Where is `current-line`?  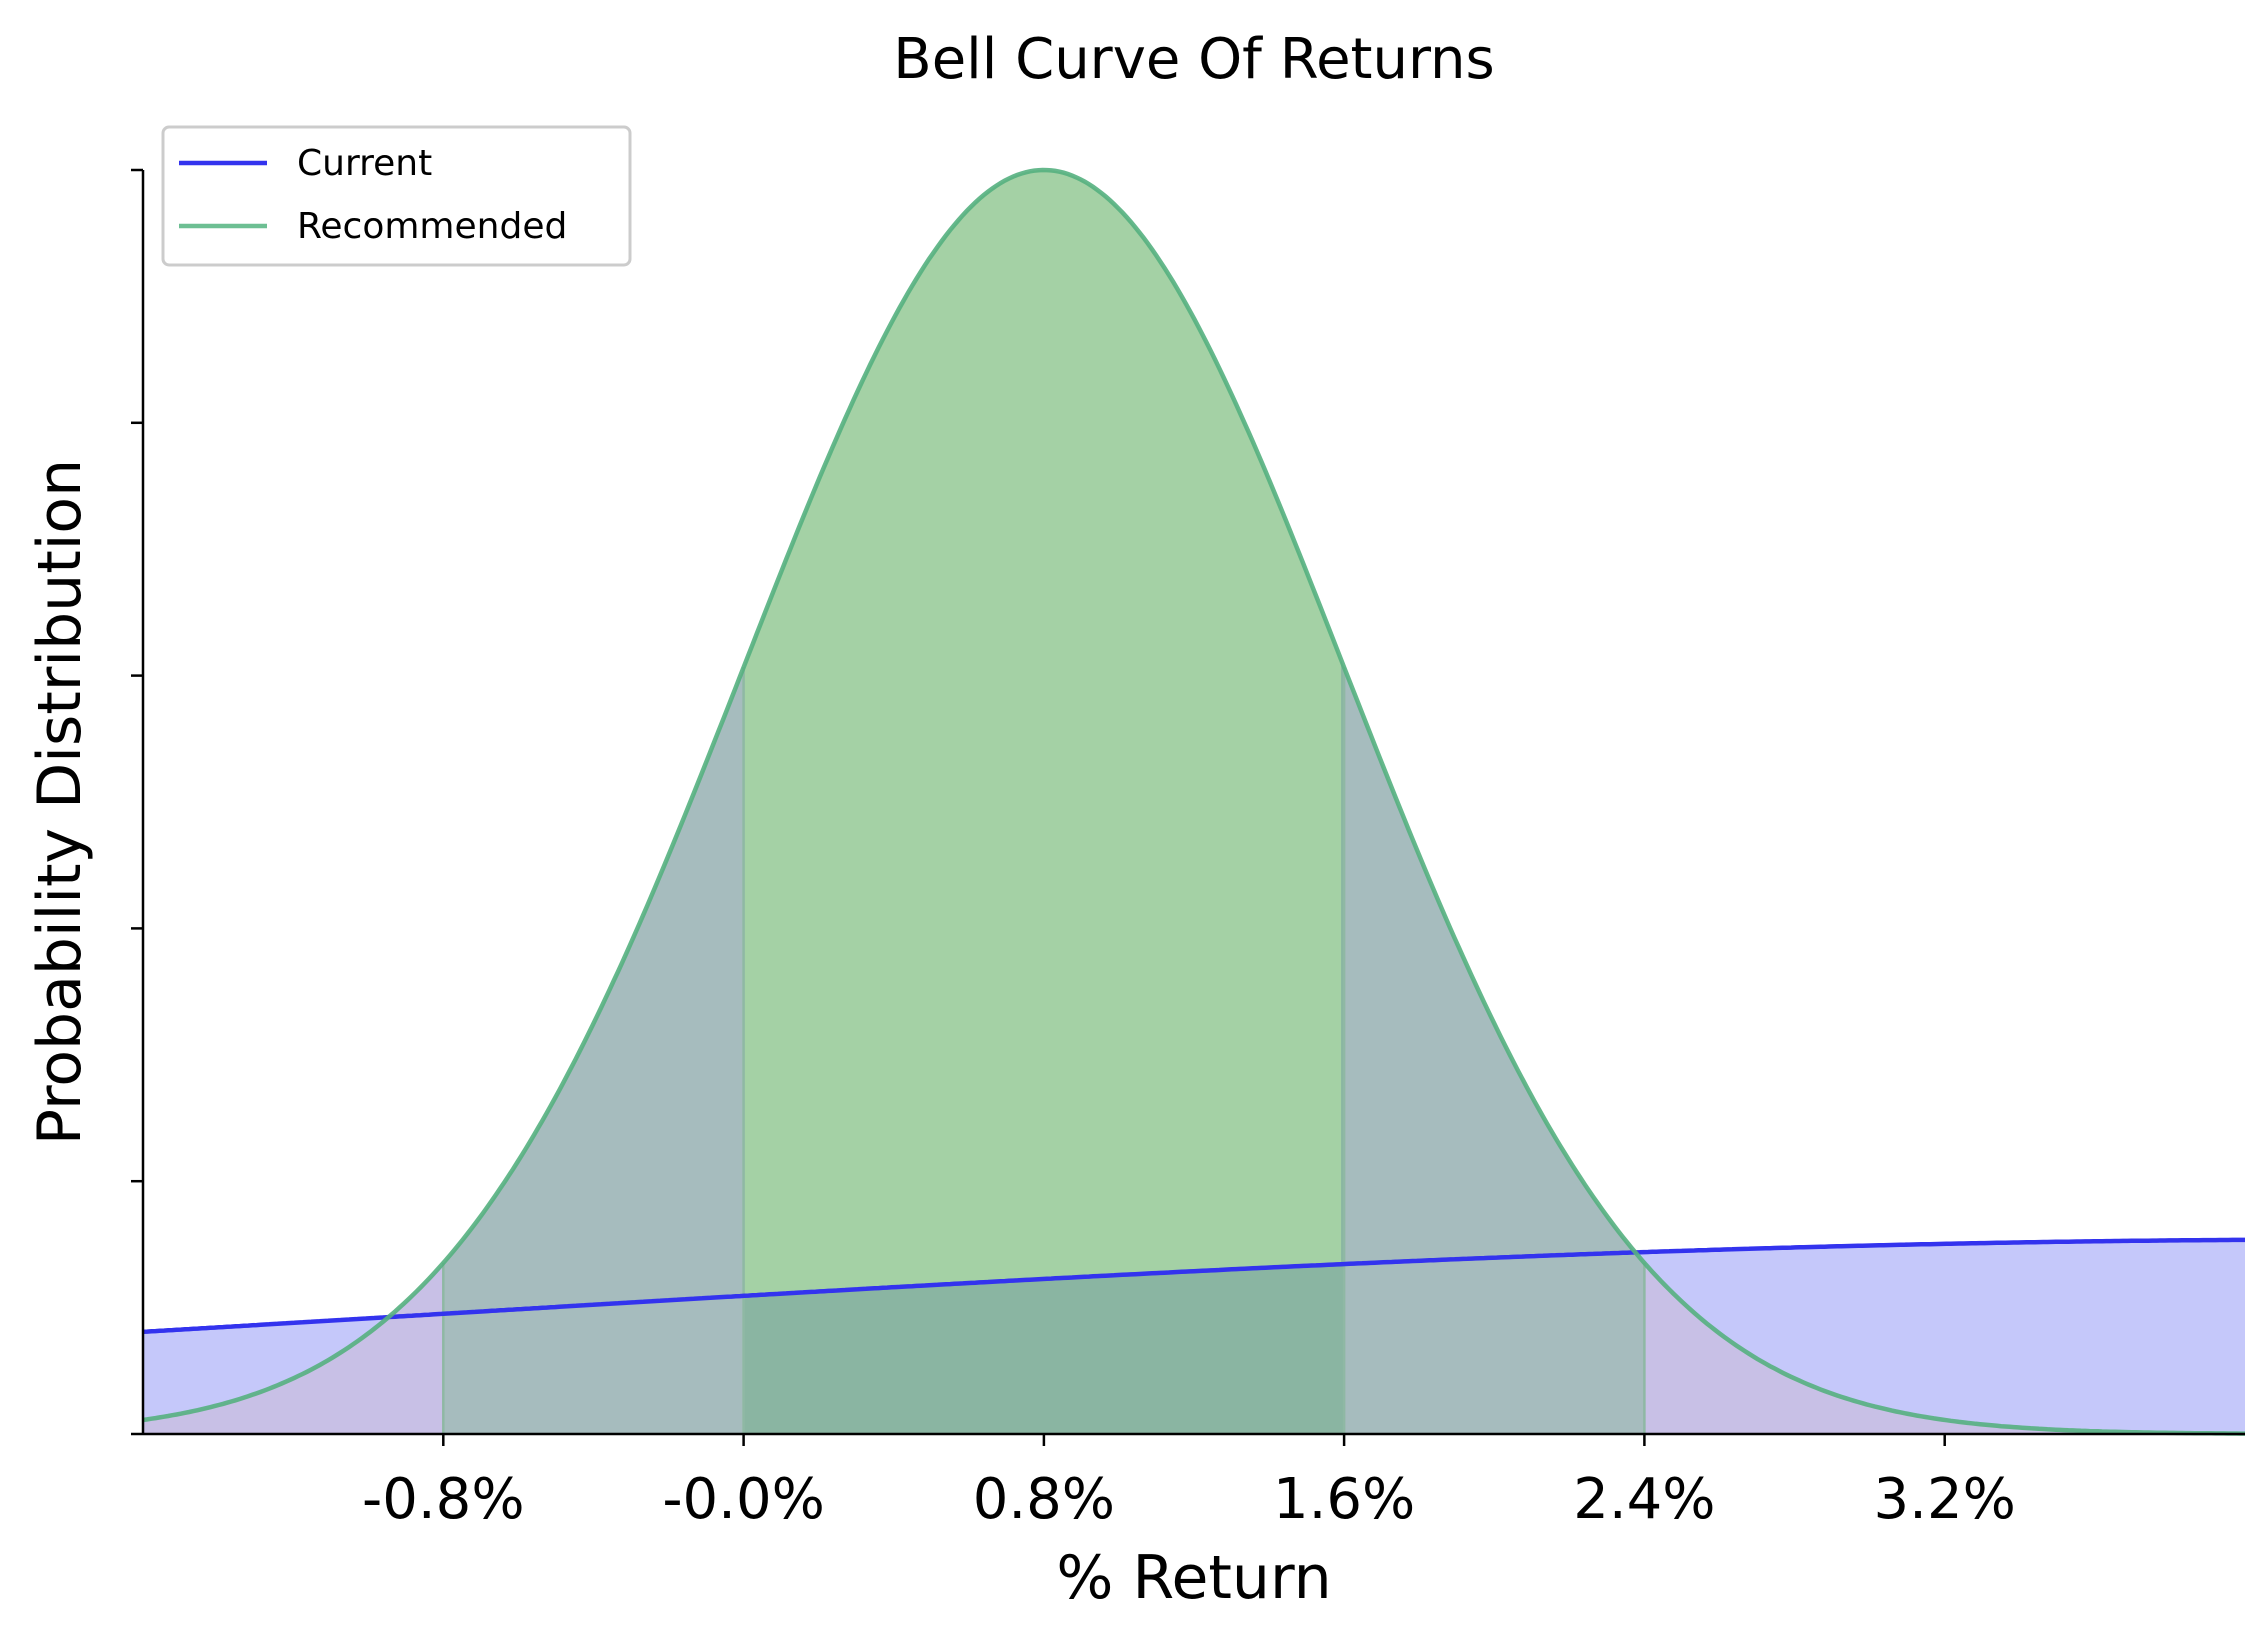
current-line is located at coordinates (1193, 1286).